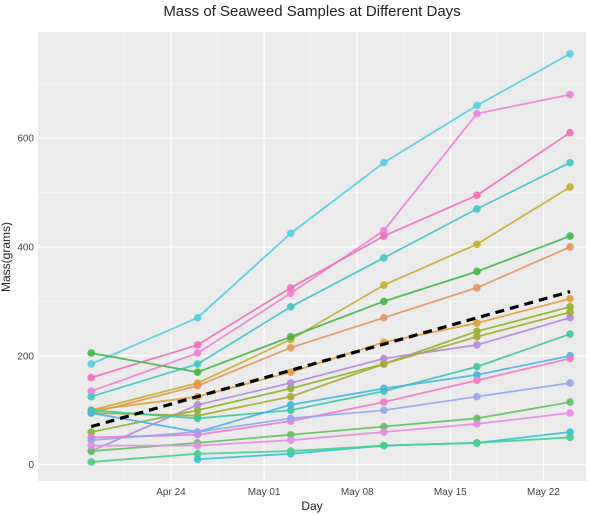 The height and width of the screenshot is (515, 590). Describe the element at coordinates (25, 247) in the screenshot. I see `y-tick-label: 400` at that location.